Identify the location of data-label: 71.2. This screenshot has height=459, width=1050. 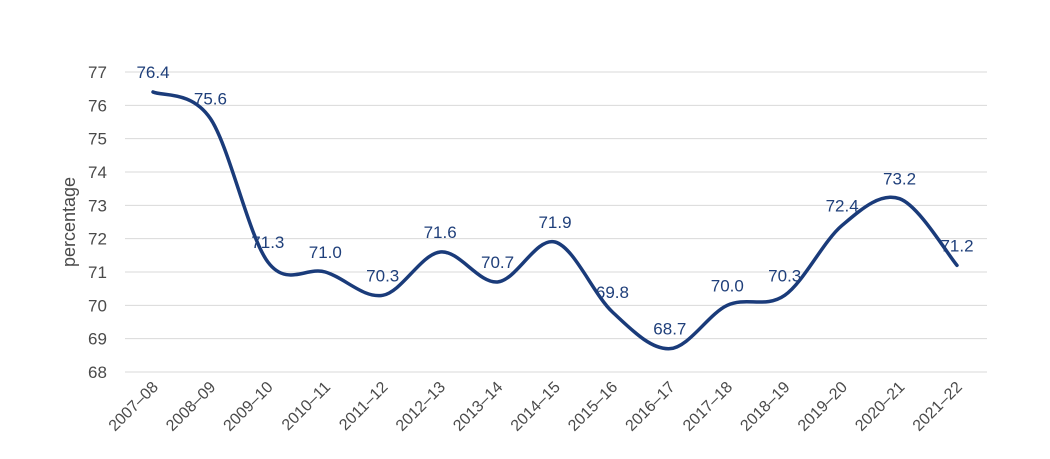
(956, 245).